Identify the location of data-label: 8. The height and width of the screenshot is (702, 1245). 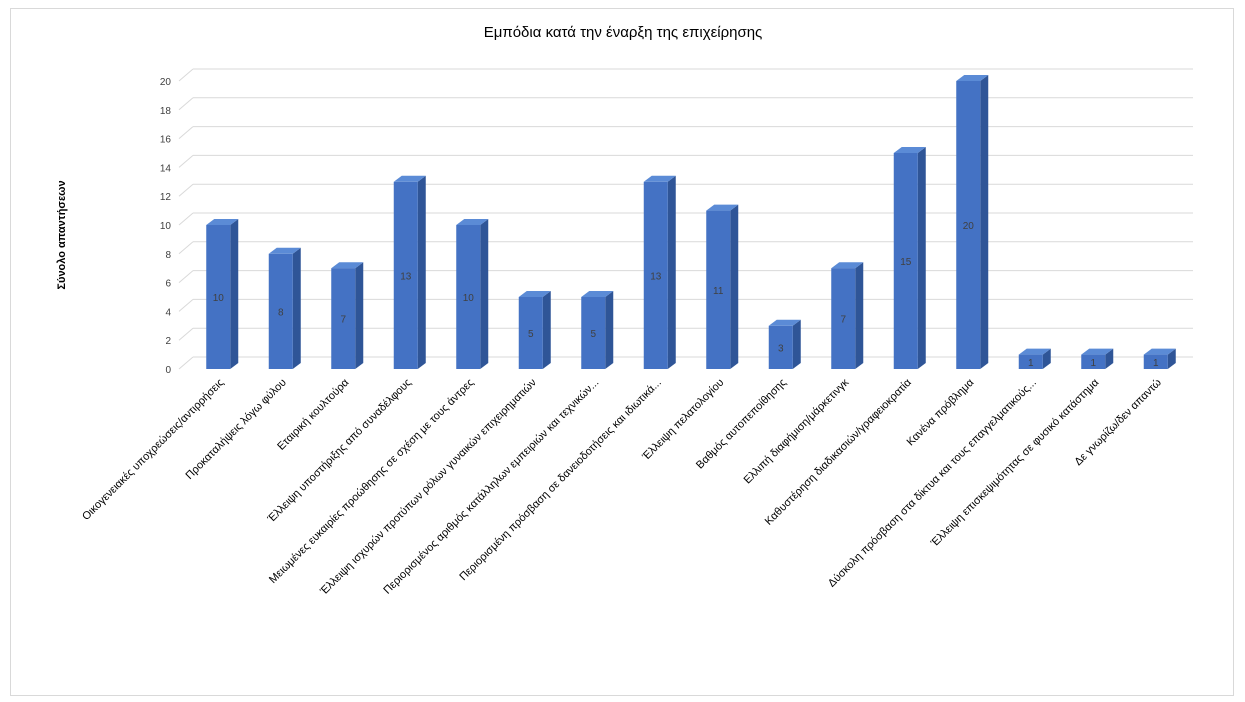
(281, 312).